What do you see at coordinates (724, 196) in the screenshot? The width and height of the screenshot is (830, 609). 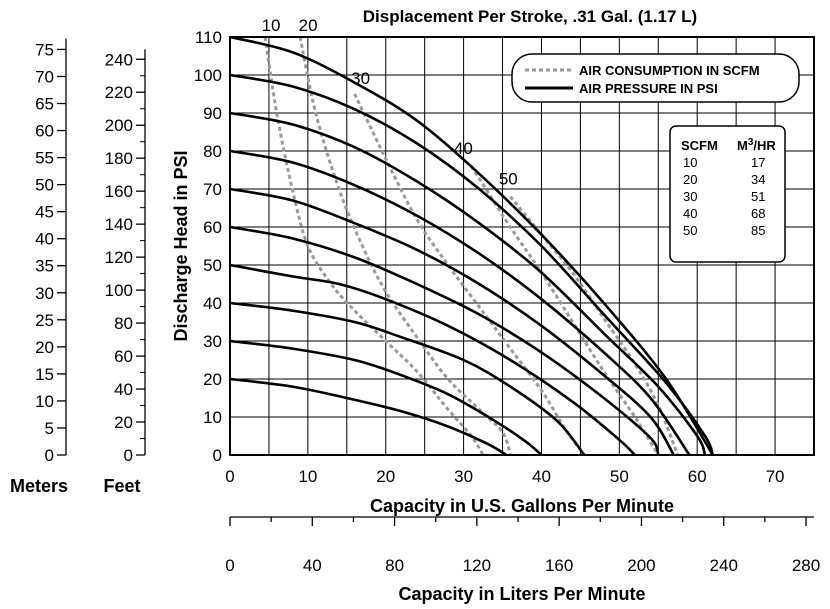 I see `conversion-table-rows: 10 17 20 34 30 51 40 68 50 85` at bounding box center [724, 196].